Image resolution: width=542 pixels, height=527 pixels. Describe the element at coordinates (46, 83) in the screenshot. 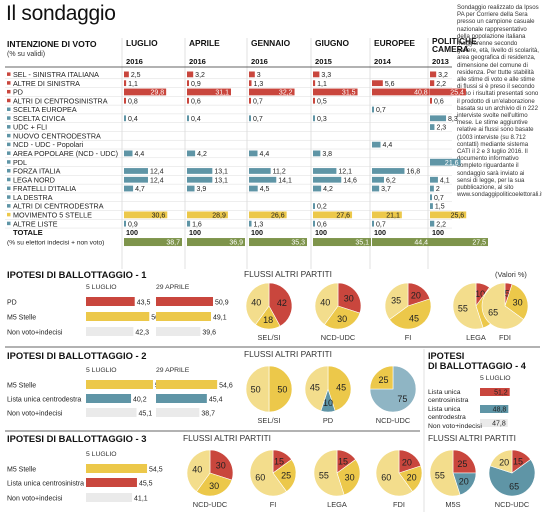

I see `row-label: ALTRE DI SINISTRA` at that location.